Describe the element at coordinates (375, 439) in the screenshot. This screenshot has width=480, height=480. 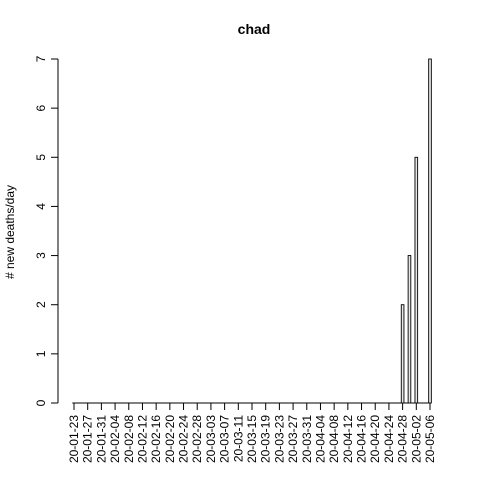
I see `x-tick-label: 20-04-20` at that location.